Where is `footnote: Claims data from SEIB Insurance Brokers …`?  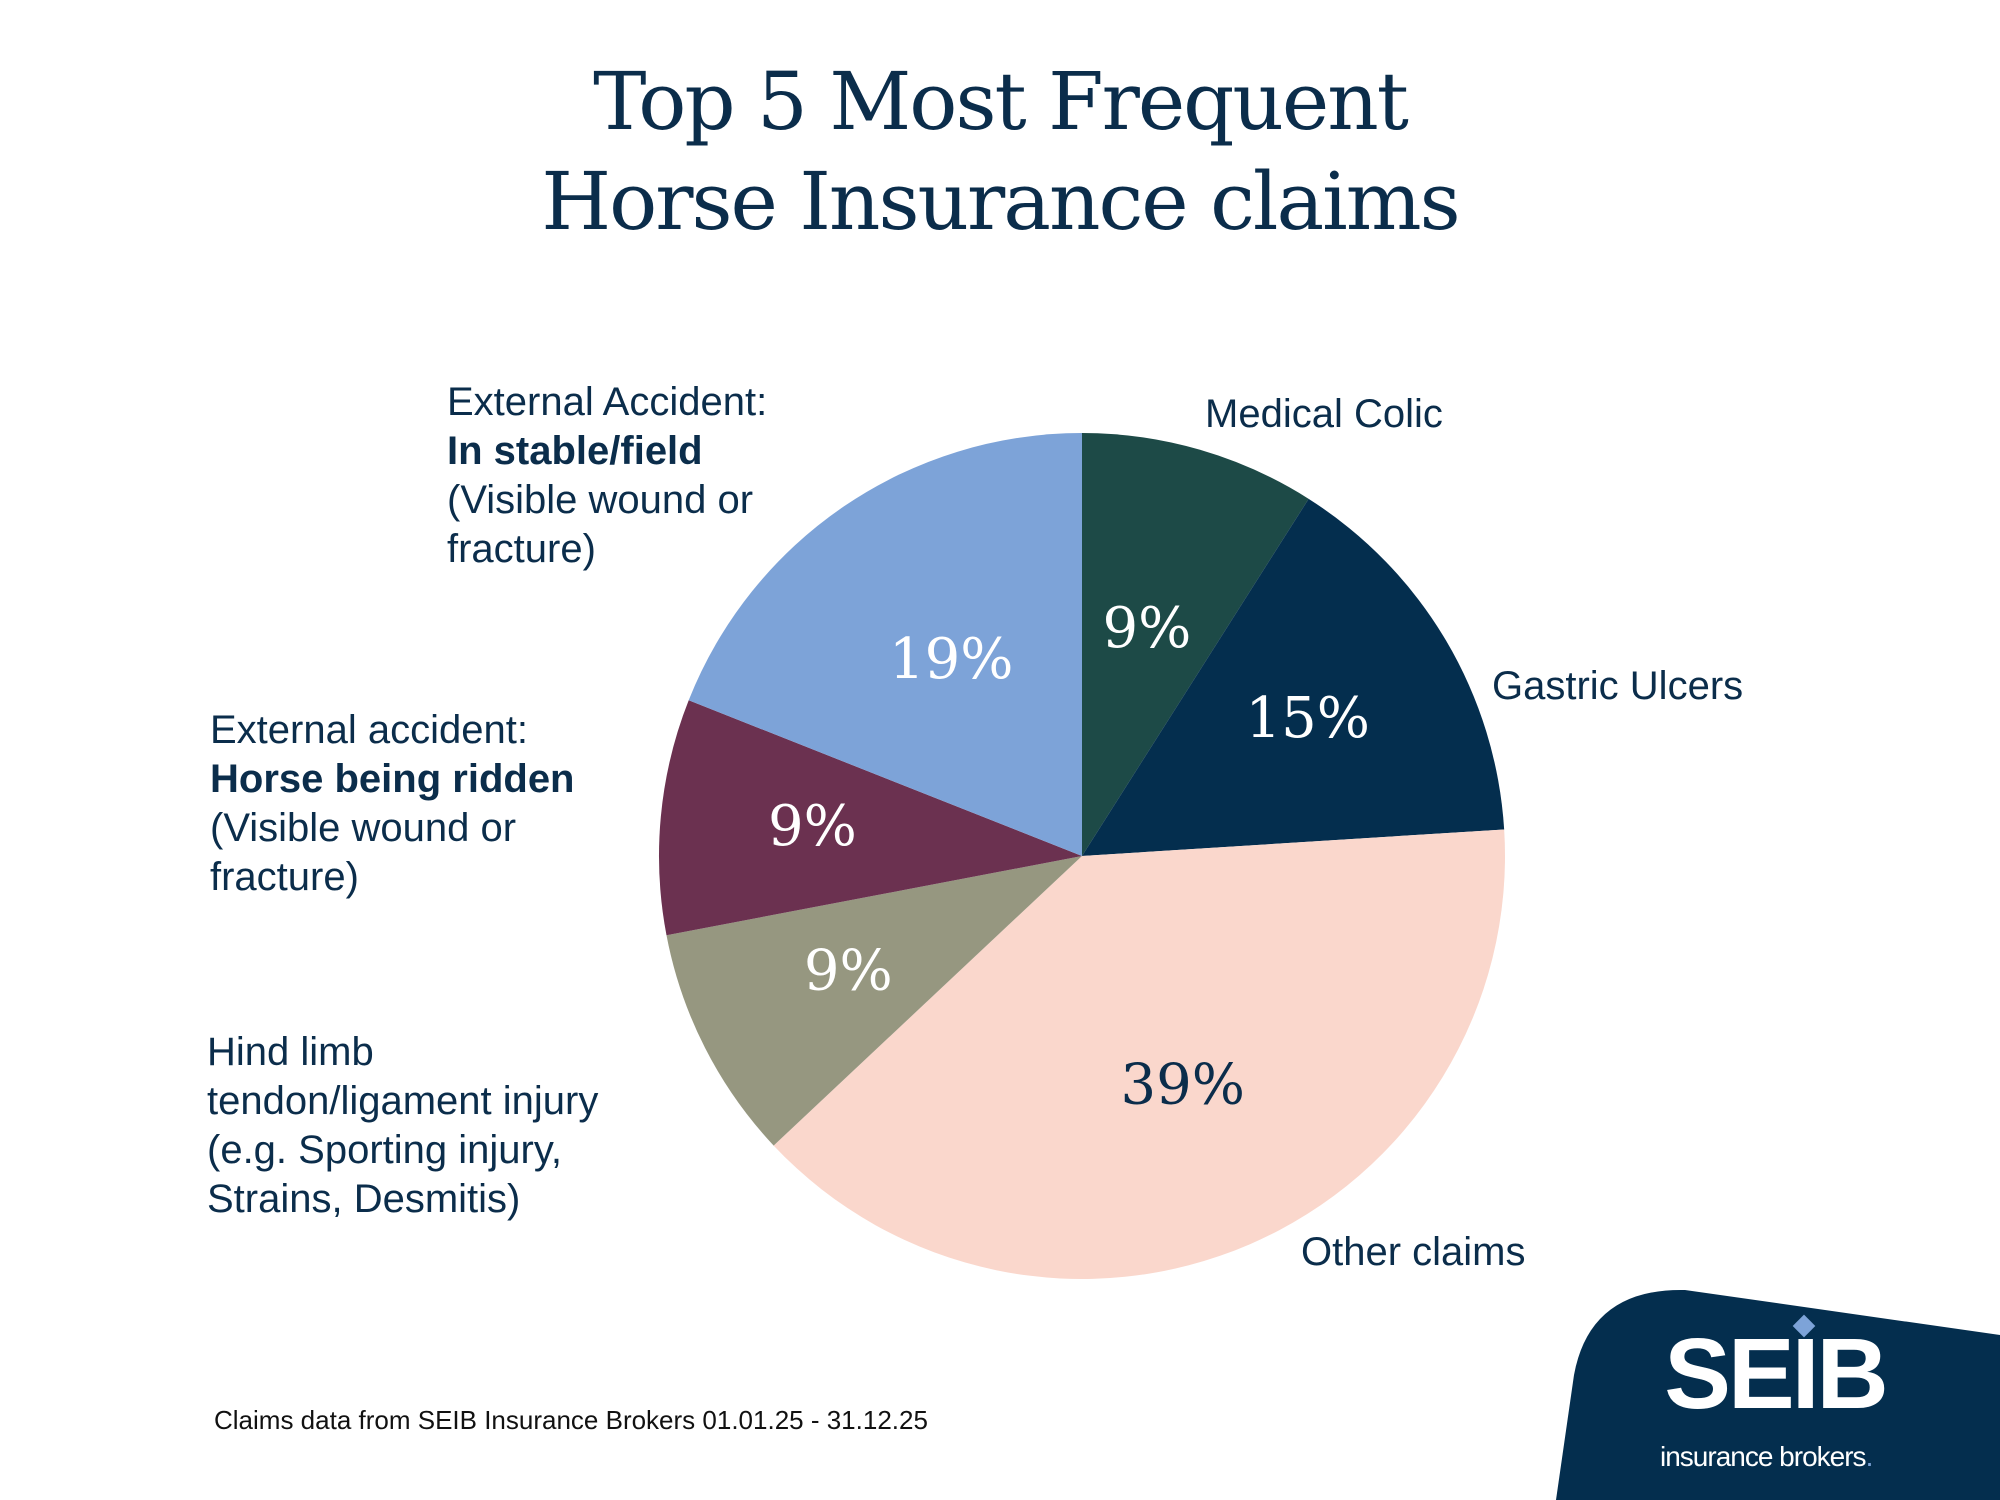
footnote: Claims data from SEIB Insurance Brokers … is located at coordinates (571, 1420).